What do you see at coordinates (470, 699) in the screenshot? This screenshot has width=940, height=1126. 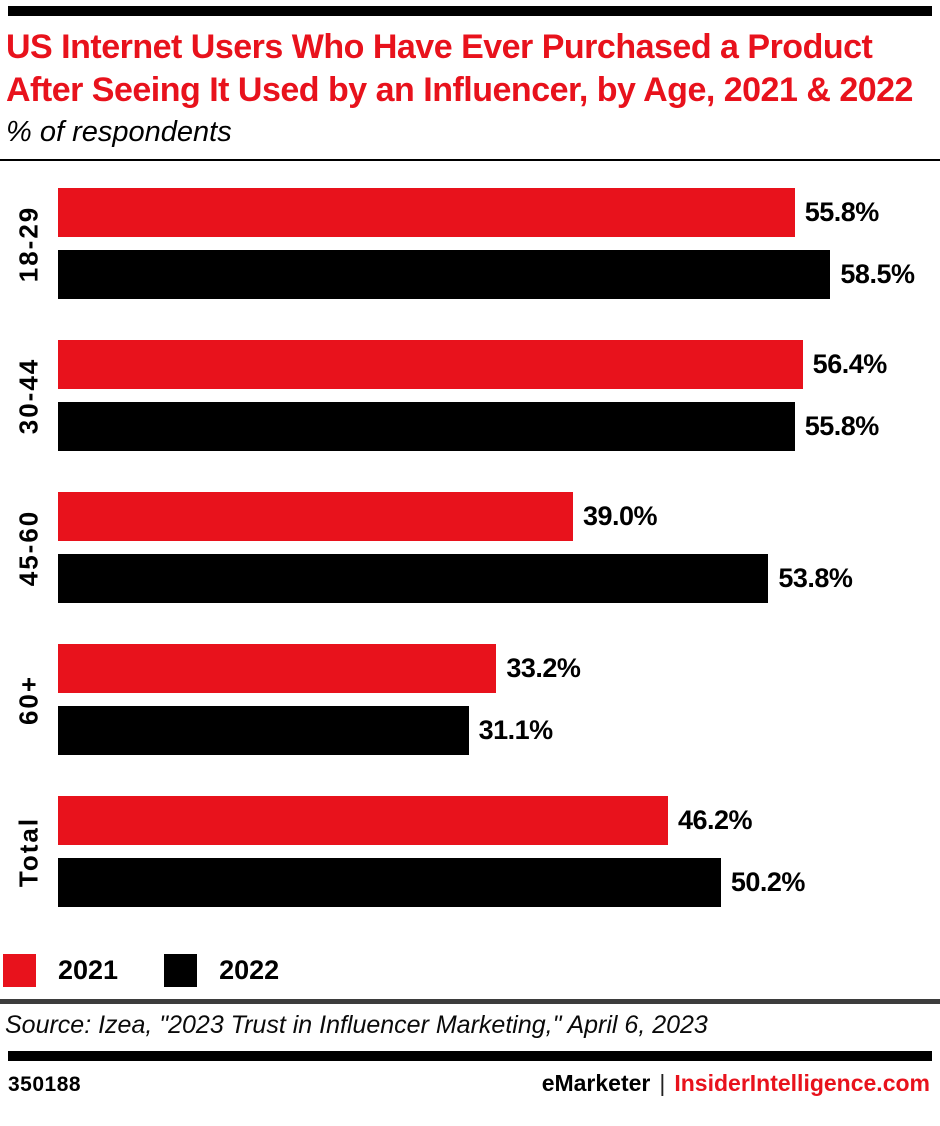 I see `chart-group: 60+ 33.2% 31.1%` at bounding box center [470, 699].